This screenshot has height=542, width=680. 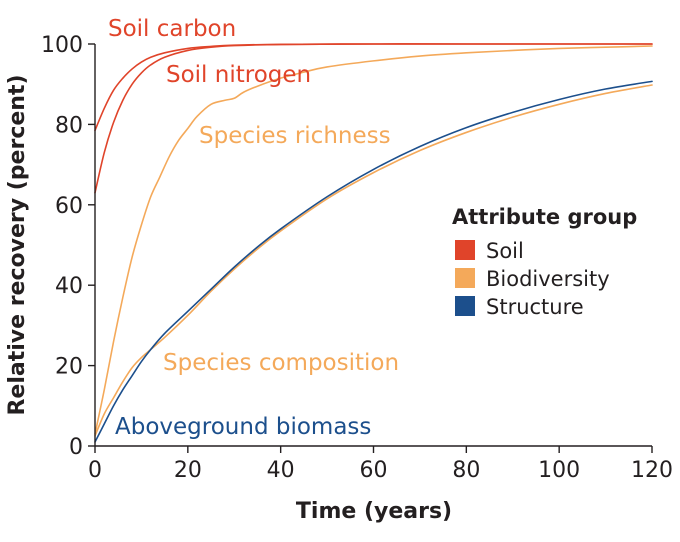 I want to click on legend-label-structure: Structure, so click(x=535, y=307).